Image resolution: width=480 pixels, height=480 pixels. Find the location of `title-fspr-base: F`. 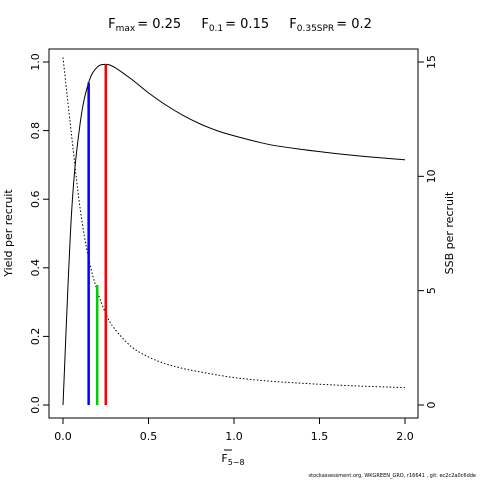

title-fspr-base: F is located at coordinates (292, 24).